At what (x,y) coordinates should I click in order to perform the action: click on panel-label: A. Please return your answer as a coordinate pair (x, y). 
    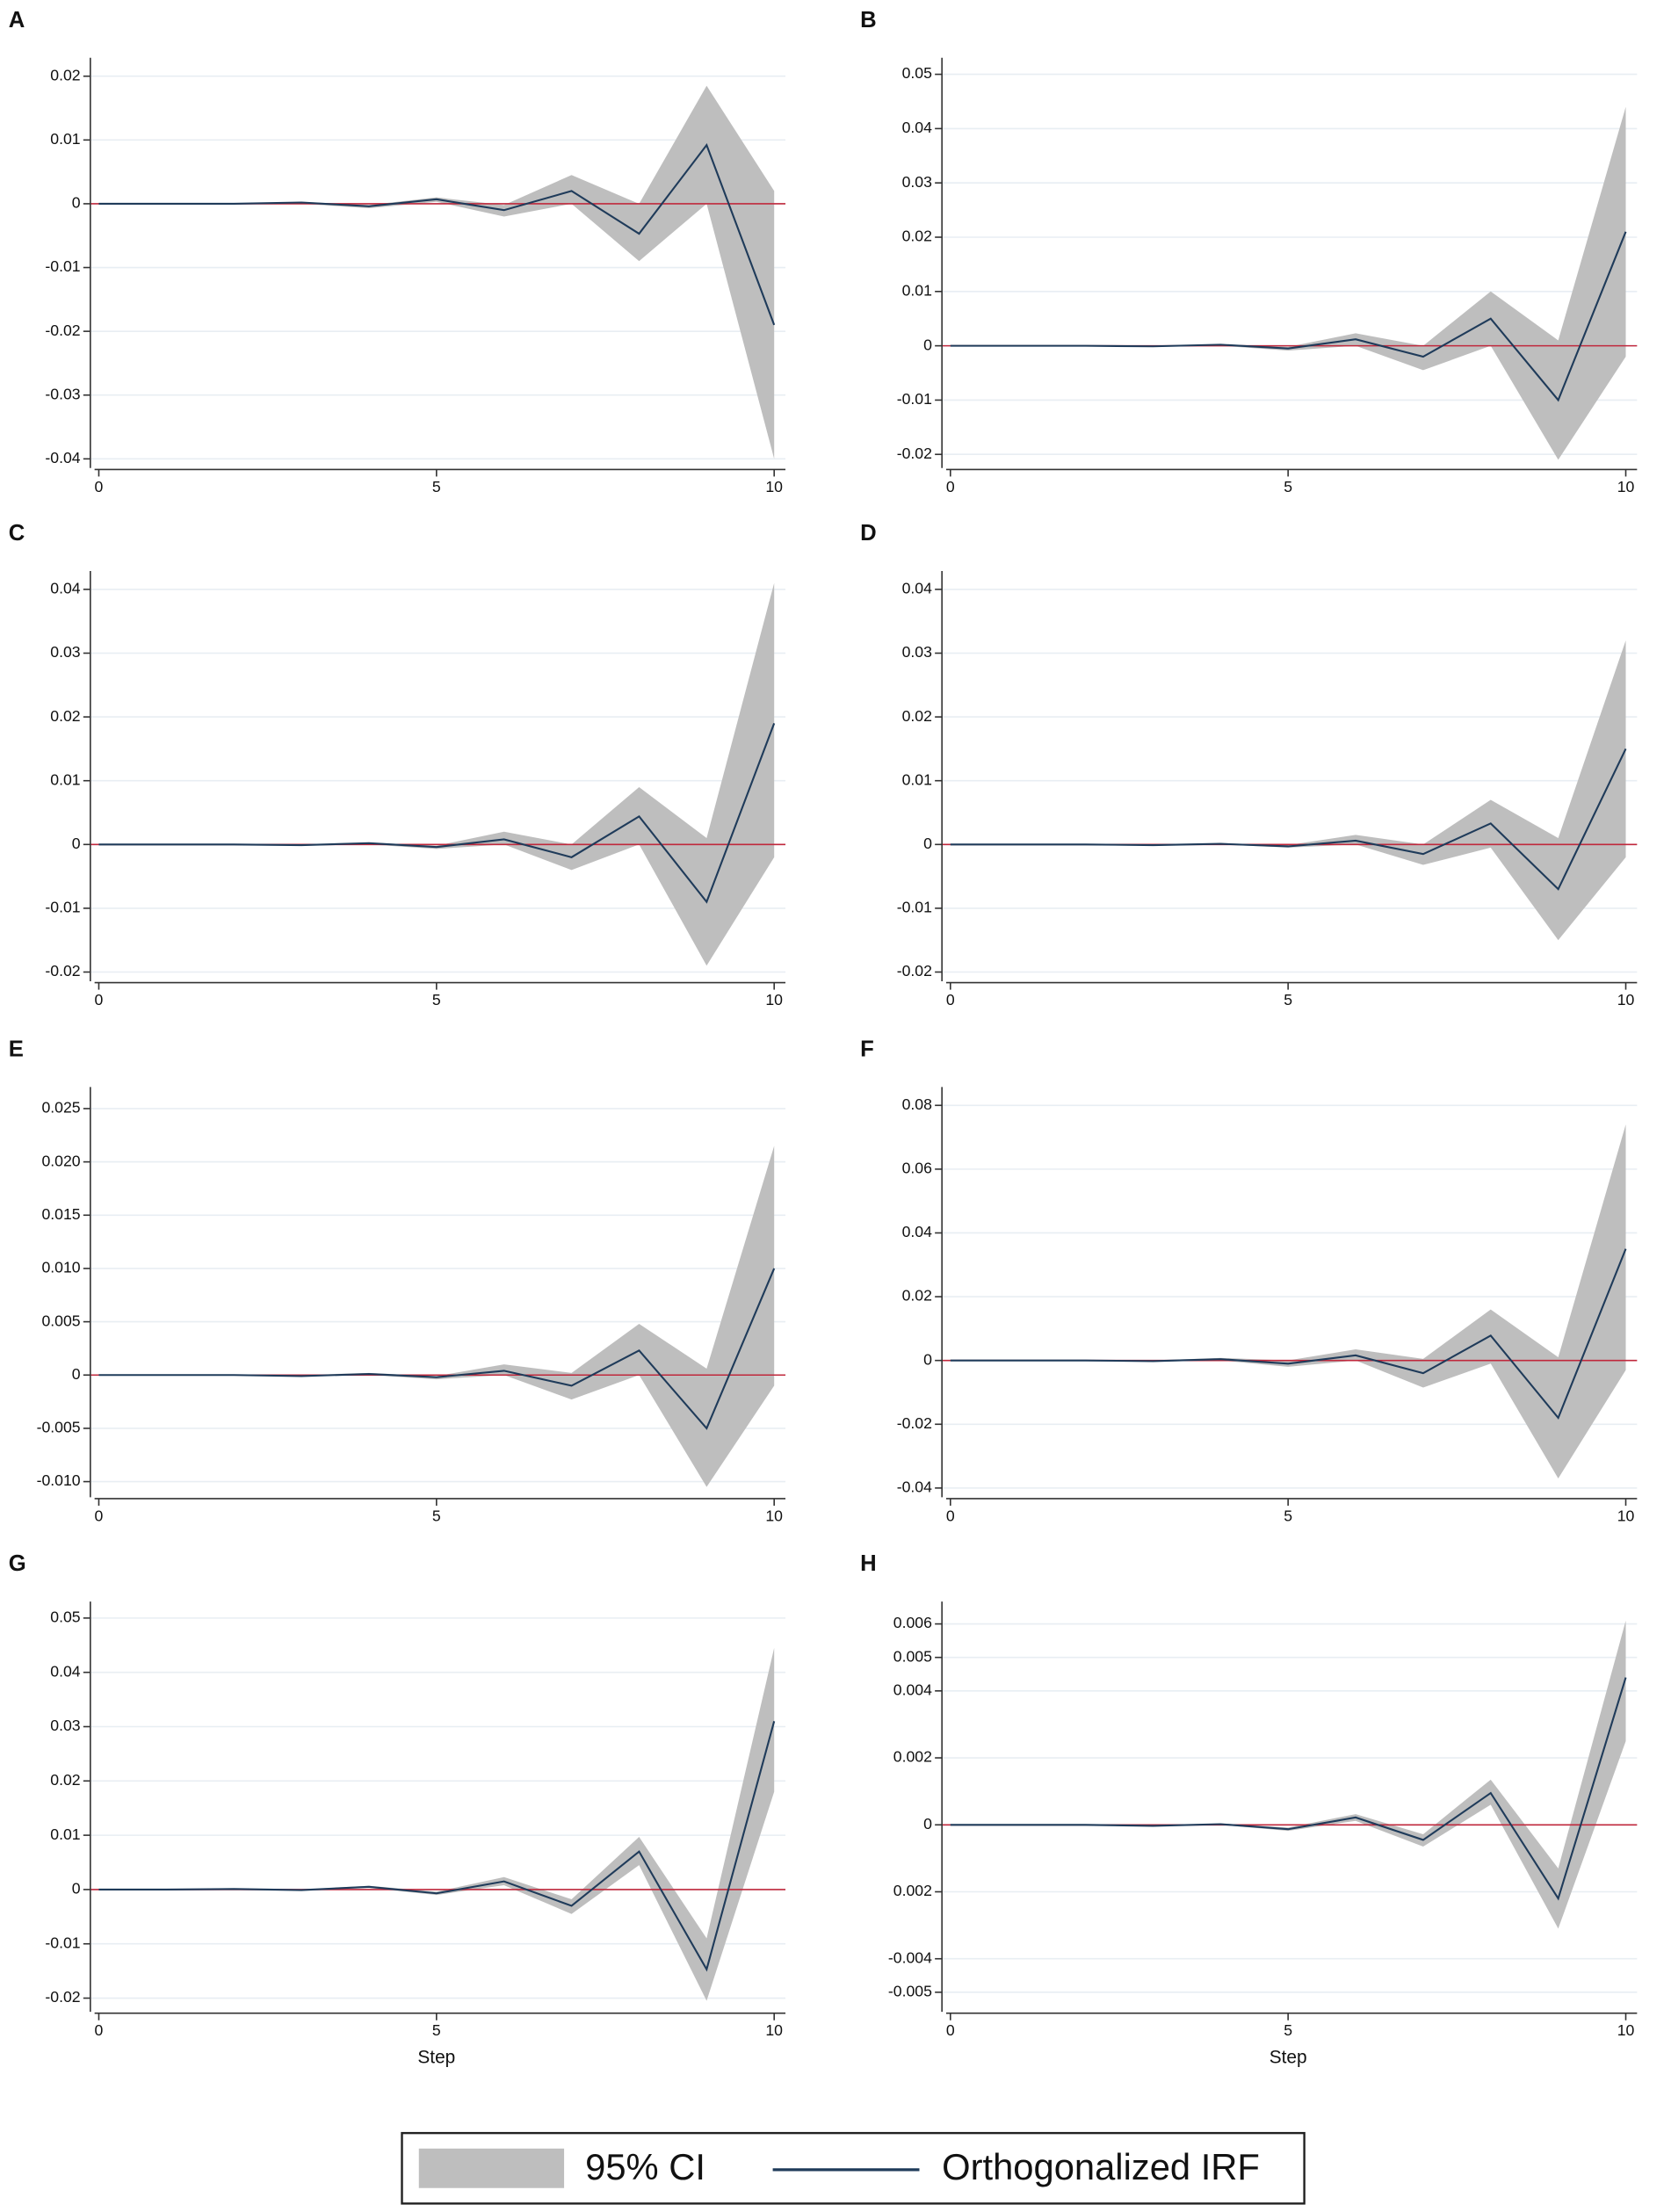
    Looking at the image, I should click on (17, 20).